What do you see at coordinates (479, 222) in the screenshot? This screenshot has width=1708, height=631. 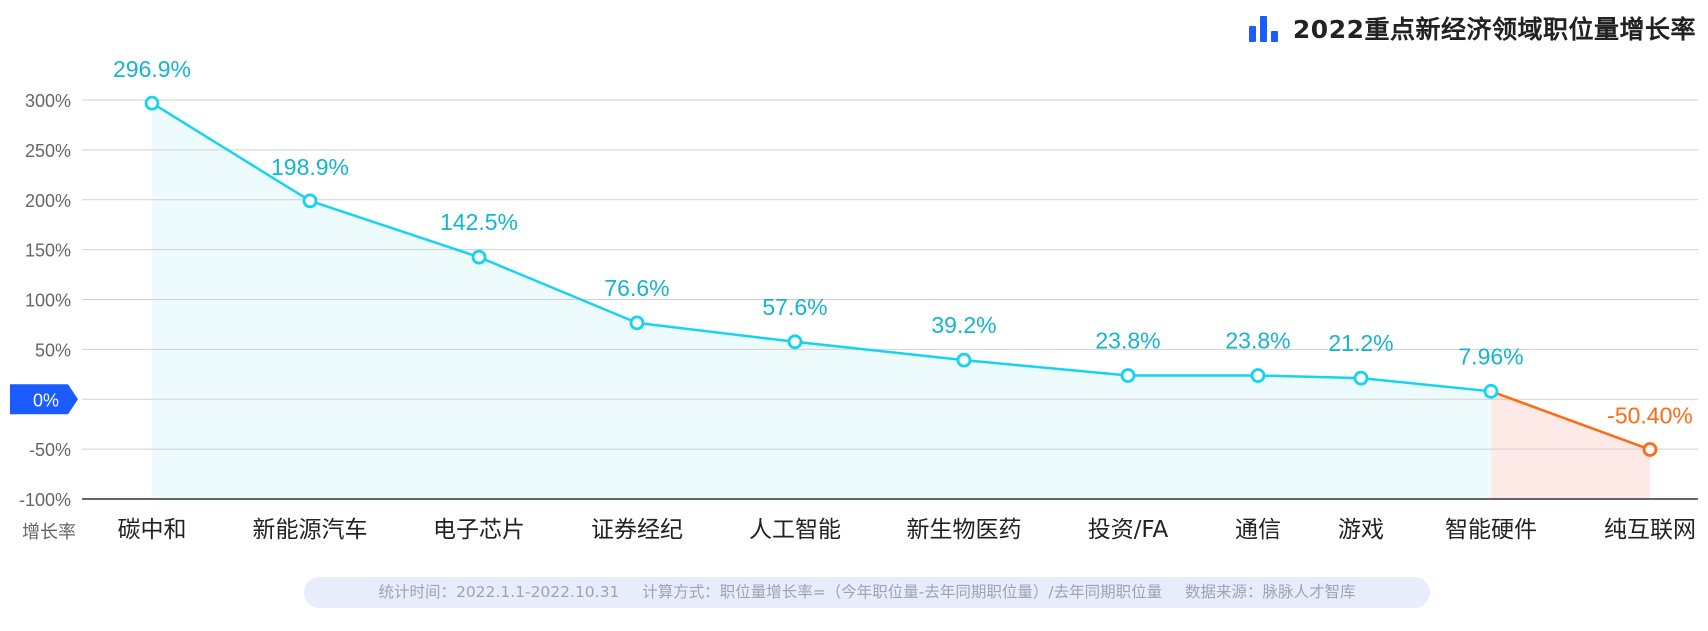 I see `data-label: 142.5%` at bounding box center [479, 222].